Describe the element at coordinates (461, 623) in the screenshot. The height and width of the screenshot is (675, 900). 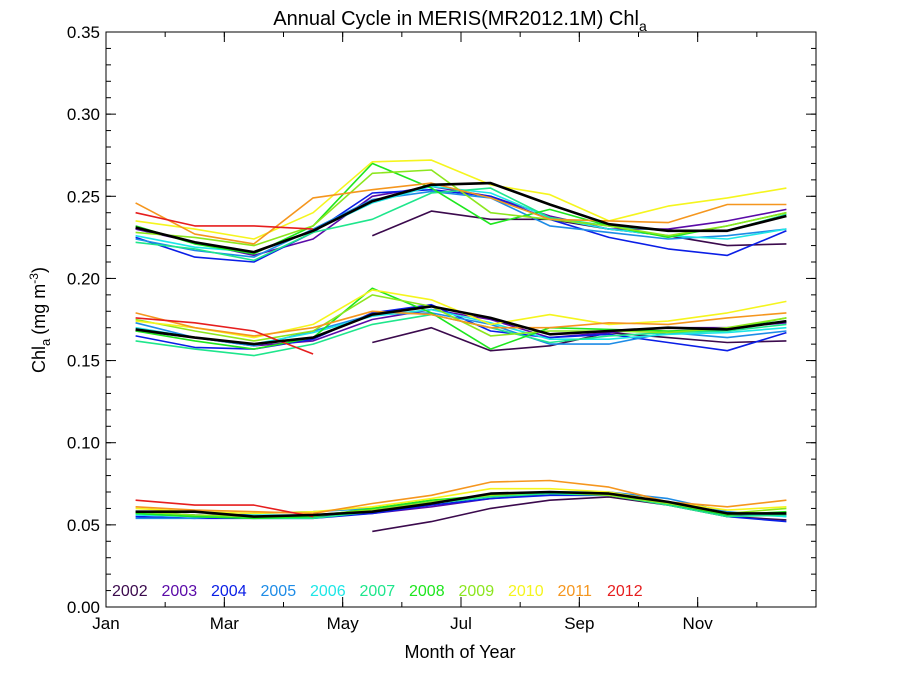
I see `x-tick-label: Jul` at that location.